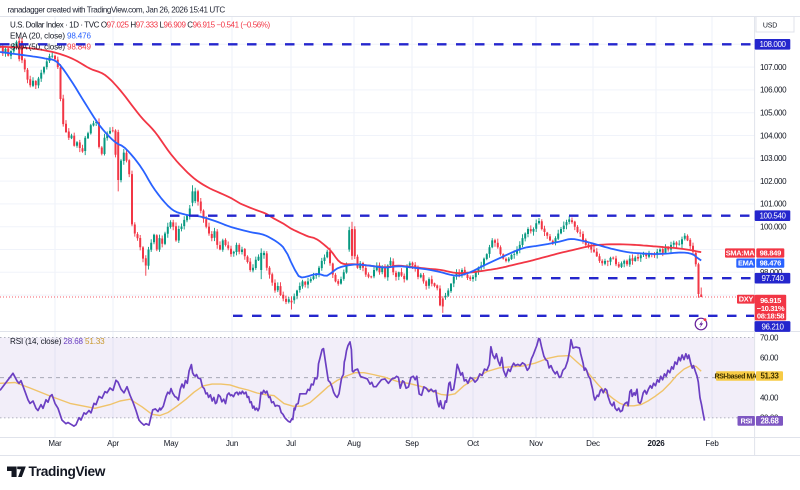 This screenshot has height=490, width=800. I want to click on svg-text: EMA, so click(746, 263).